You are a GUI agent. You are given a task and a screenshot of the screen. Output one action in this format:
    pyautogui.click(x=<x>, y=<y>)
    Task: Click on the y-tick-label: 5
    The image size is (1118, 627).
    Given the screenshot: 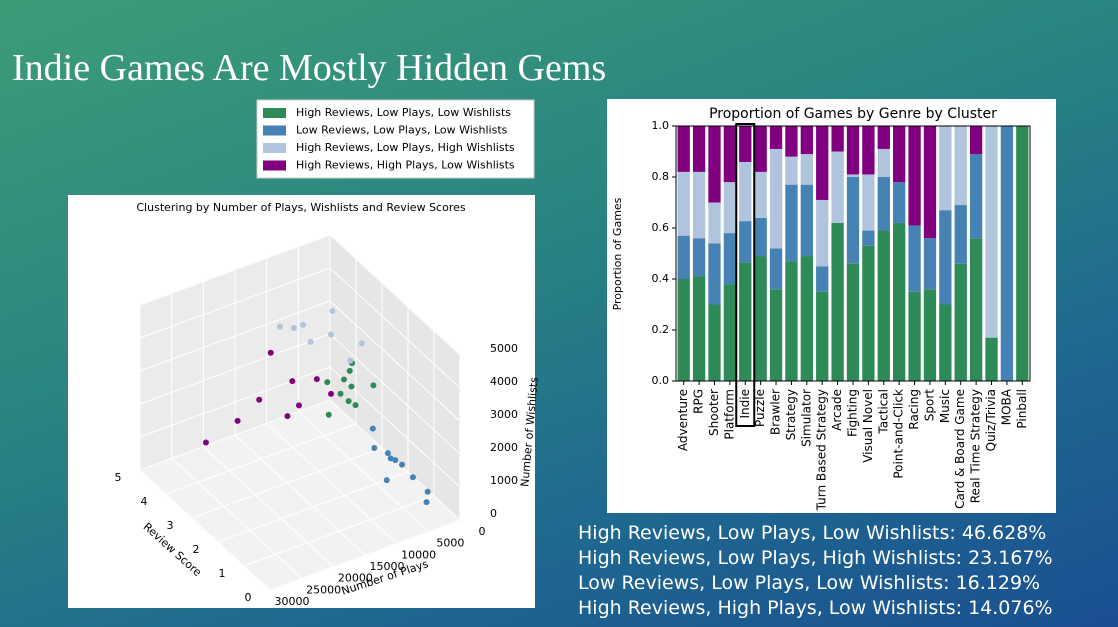 What is the action you would take?
    pyautogui.click(x=118, y=477)
    